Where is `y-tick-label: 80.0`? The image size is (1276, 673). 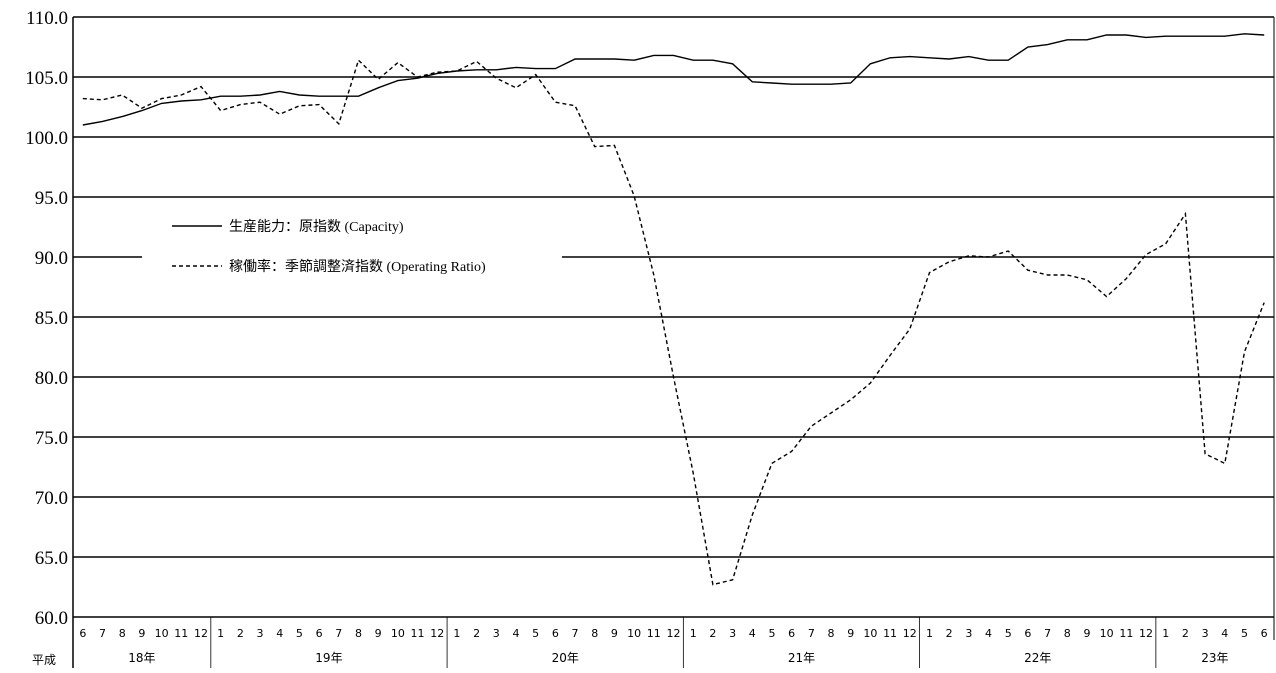
y-tick-label: 80.0 is located at coordinates (51, 378).